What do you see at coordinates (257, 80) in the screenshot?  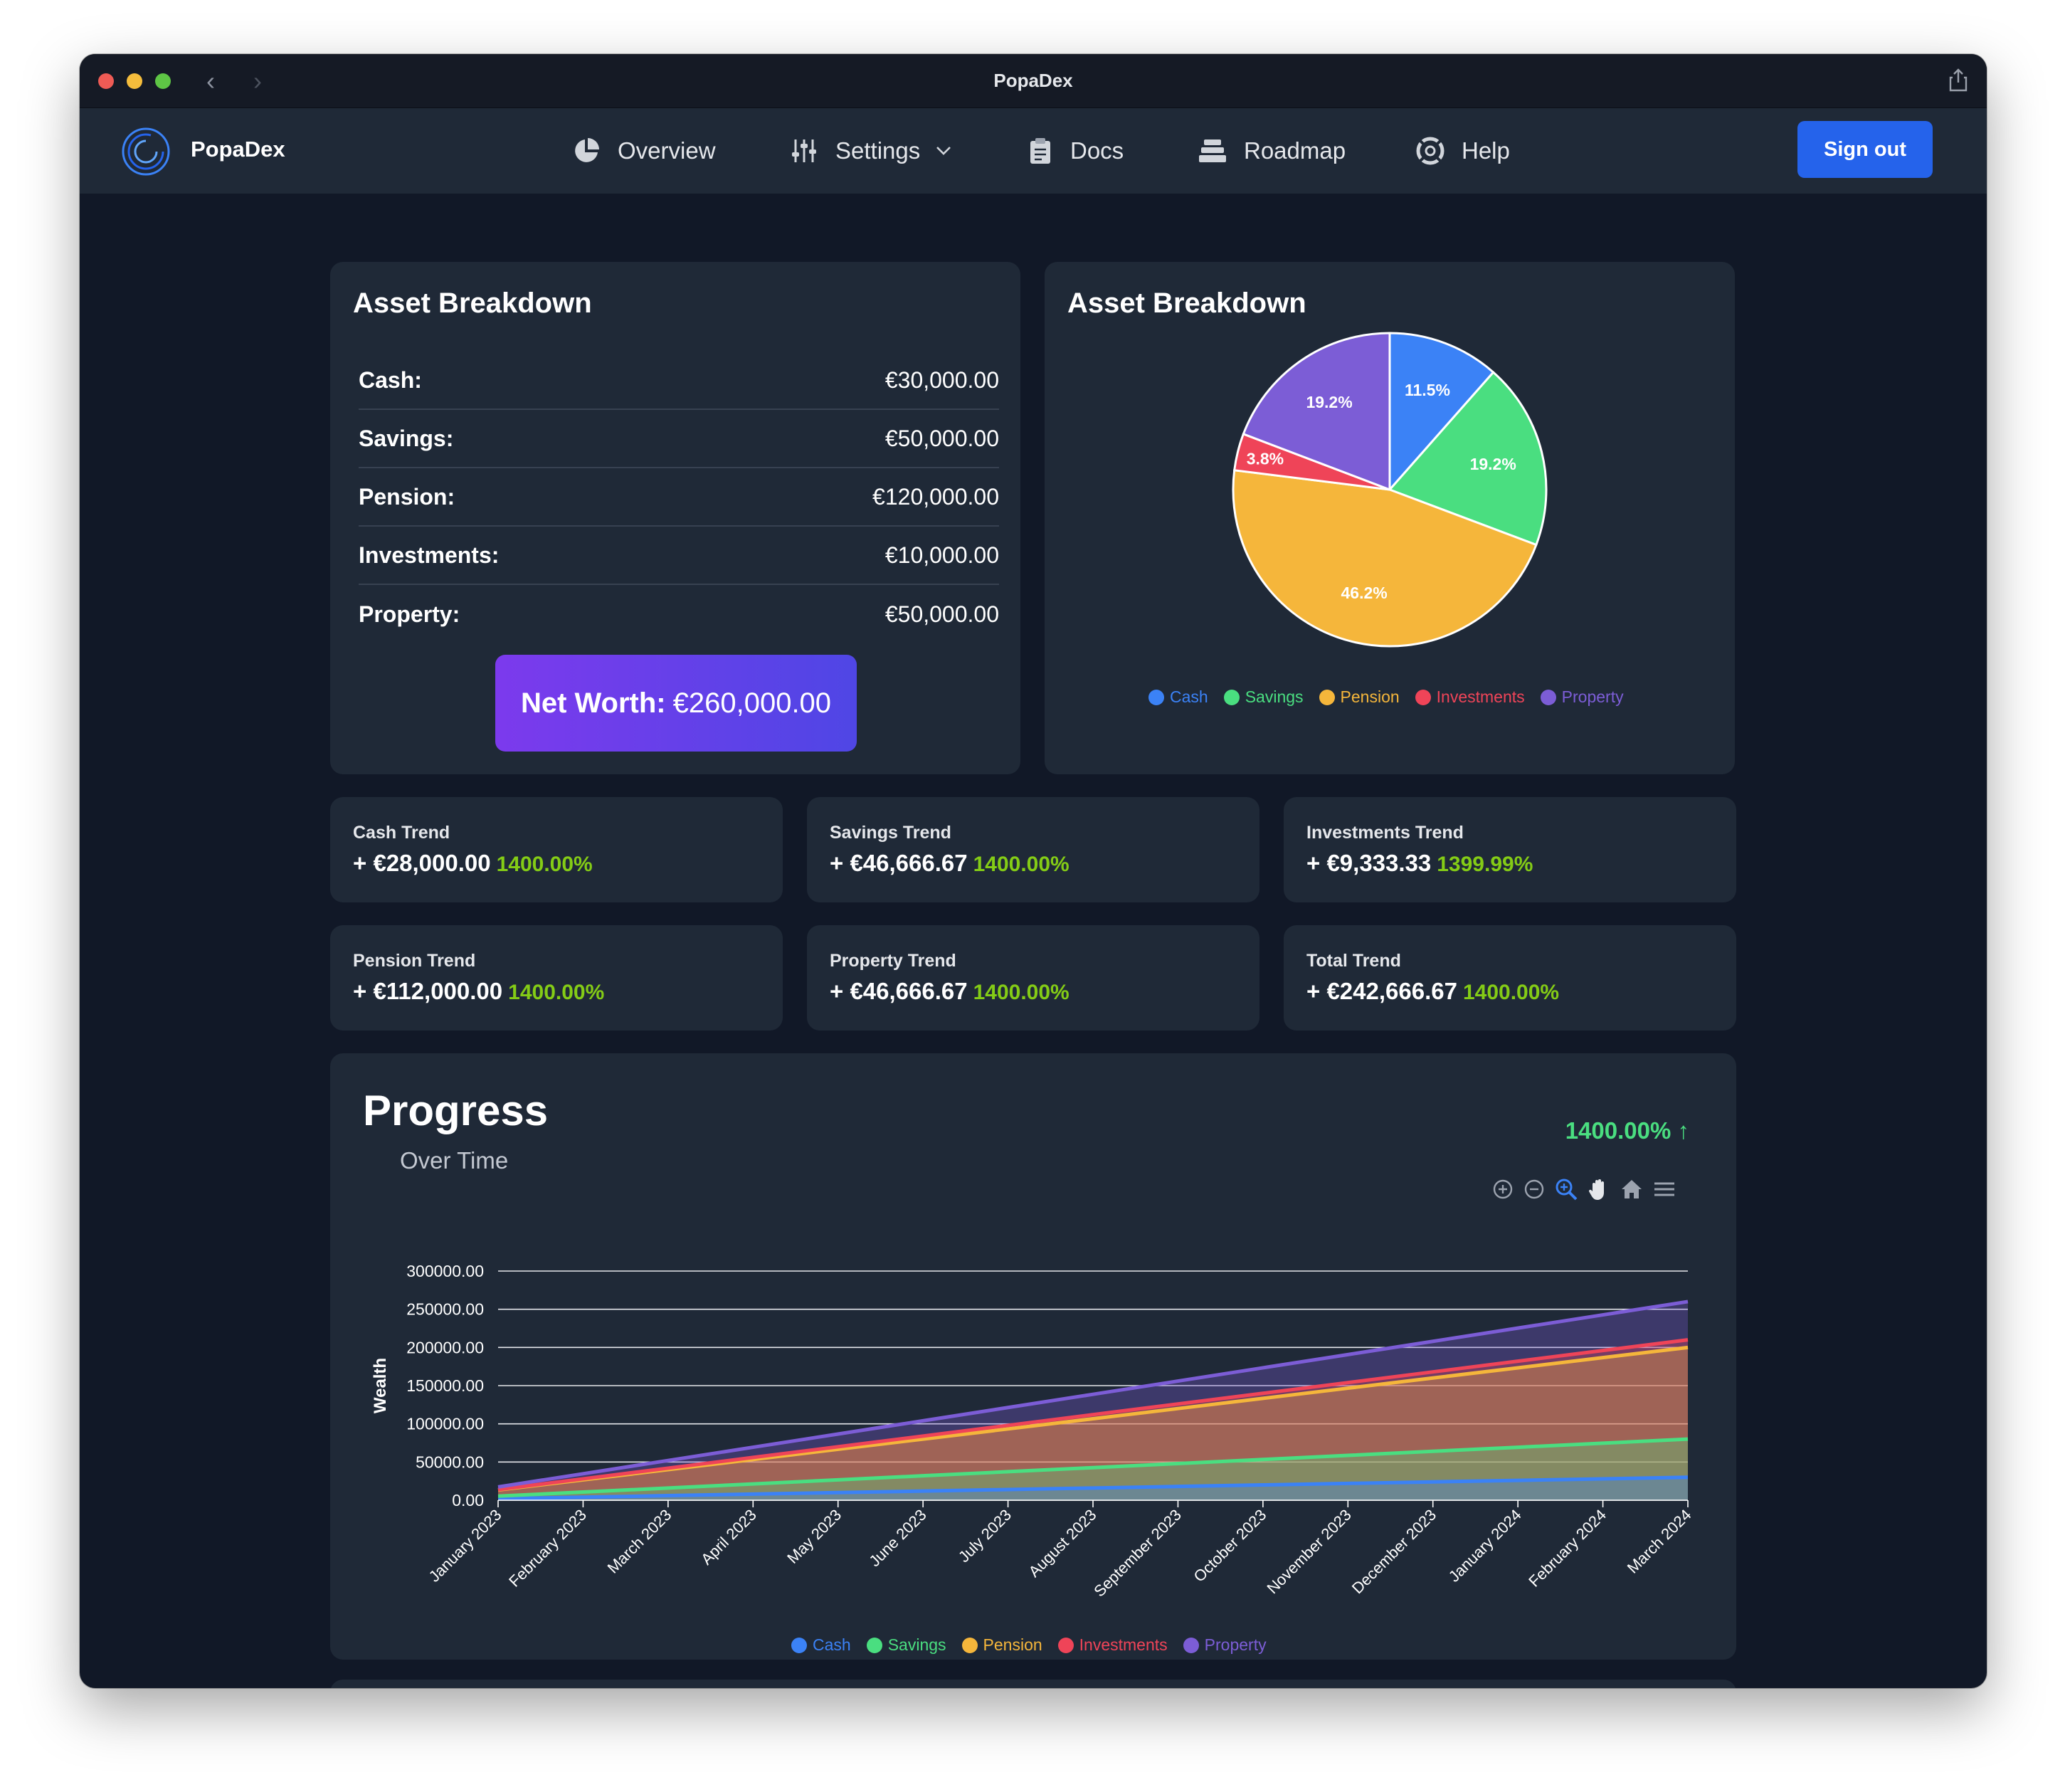 I see `forward-arrow-icon: ›` at bounding box center [257, 80].